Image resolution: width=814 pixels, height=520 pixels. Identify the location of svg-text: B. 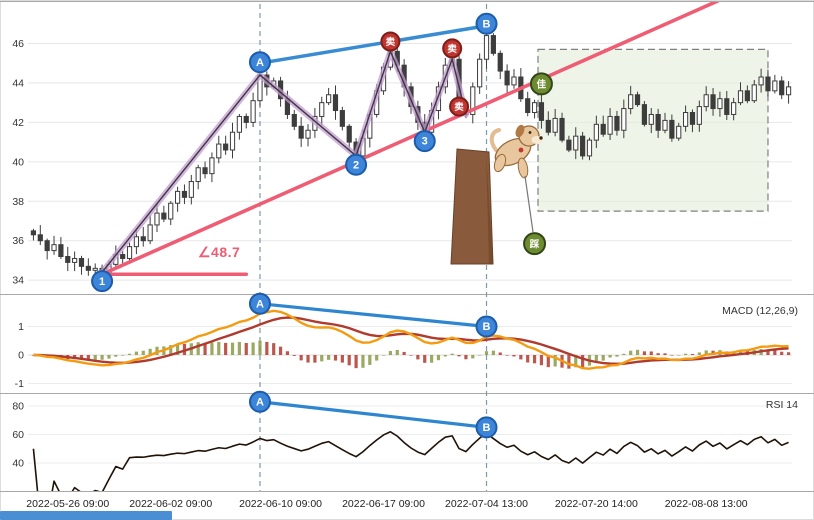
(487, 24).